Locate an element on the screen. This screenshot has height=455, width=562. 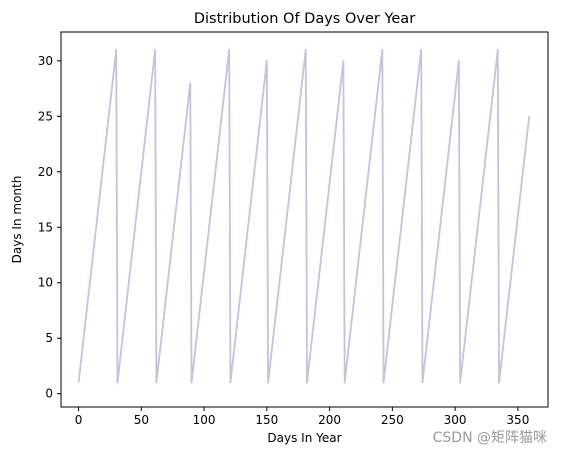
x-axis-label: Days In Year is located at coordinates (304, 438).